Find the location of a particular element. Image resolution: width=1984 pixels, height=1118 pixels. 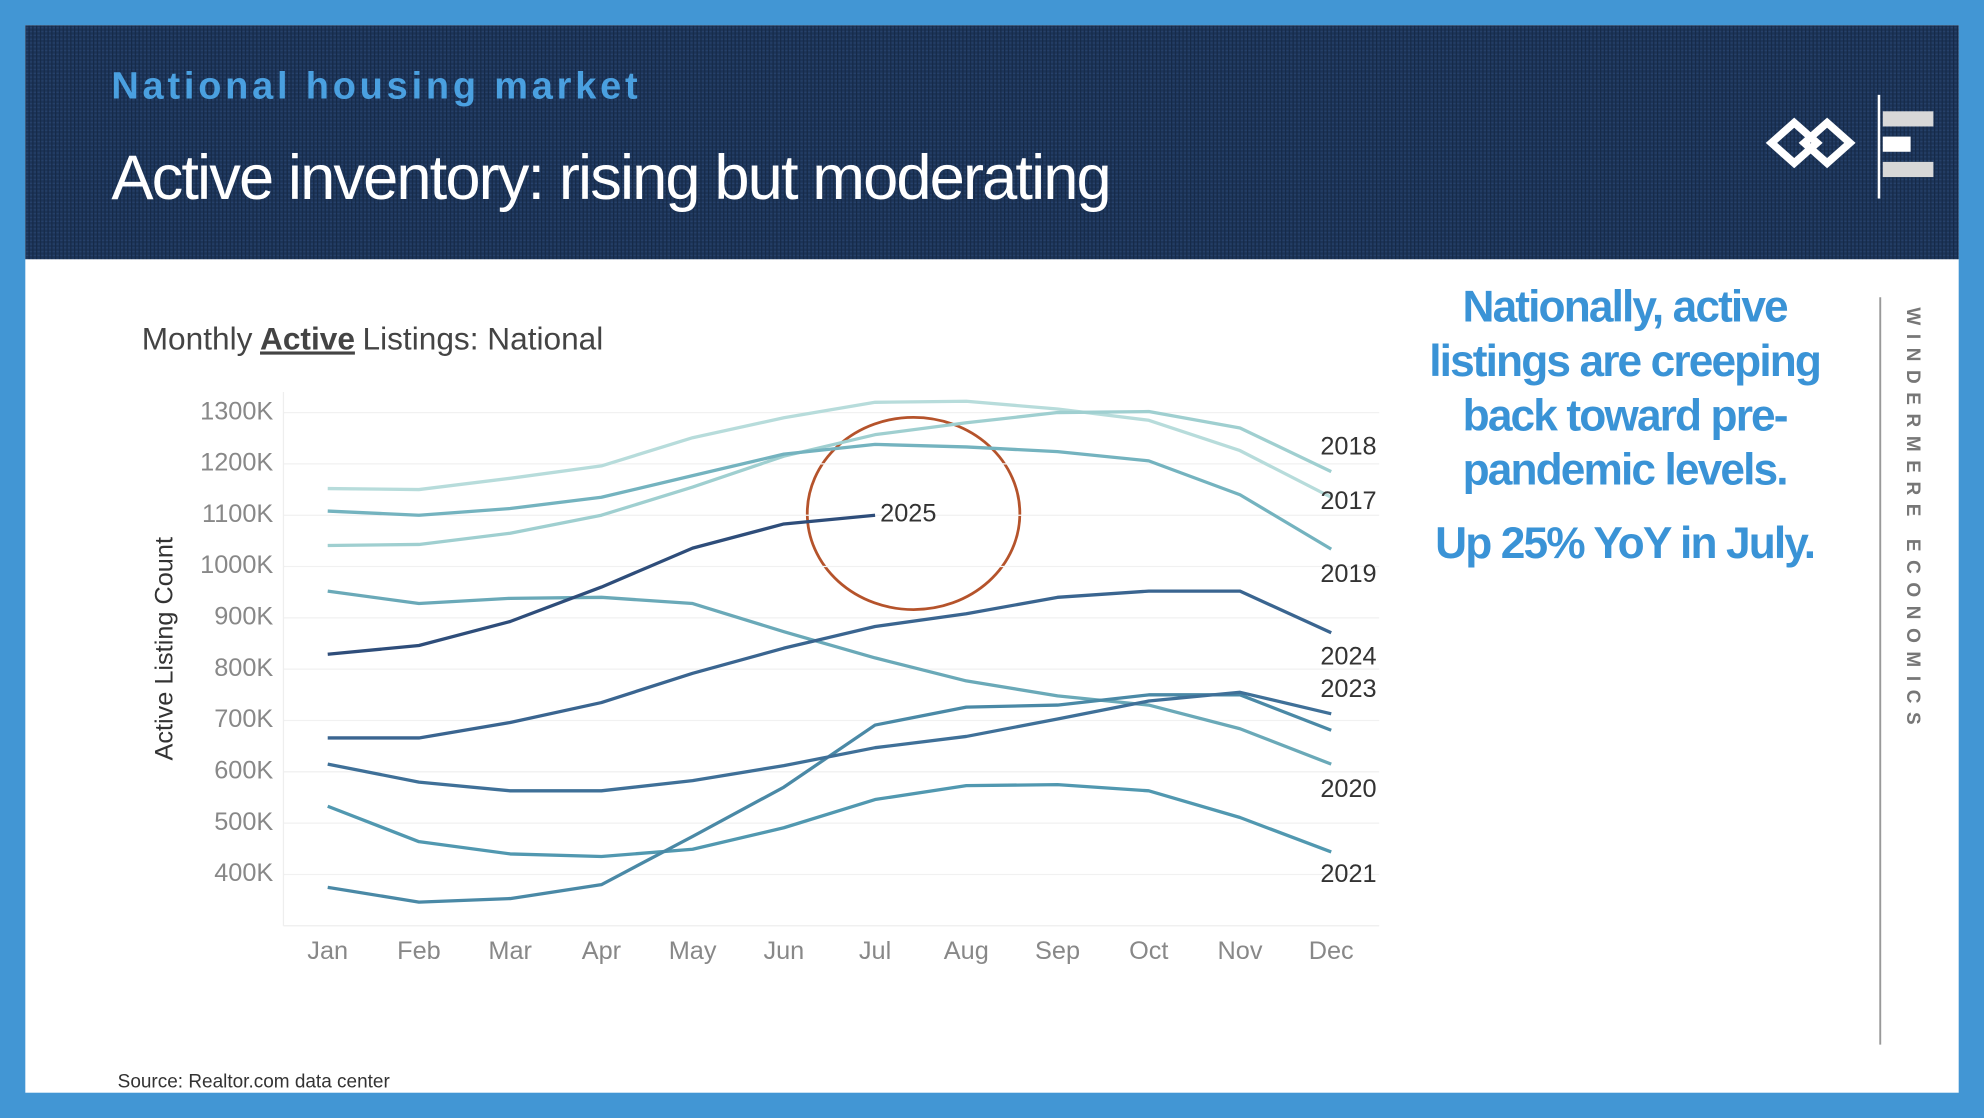

series-label: 2020 is located at coordinates (1348, 789).